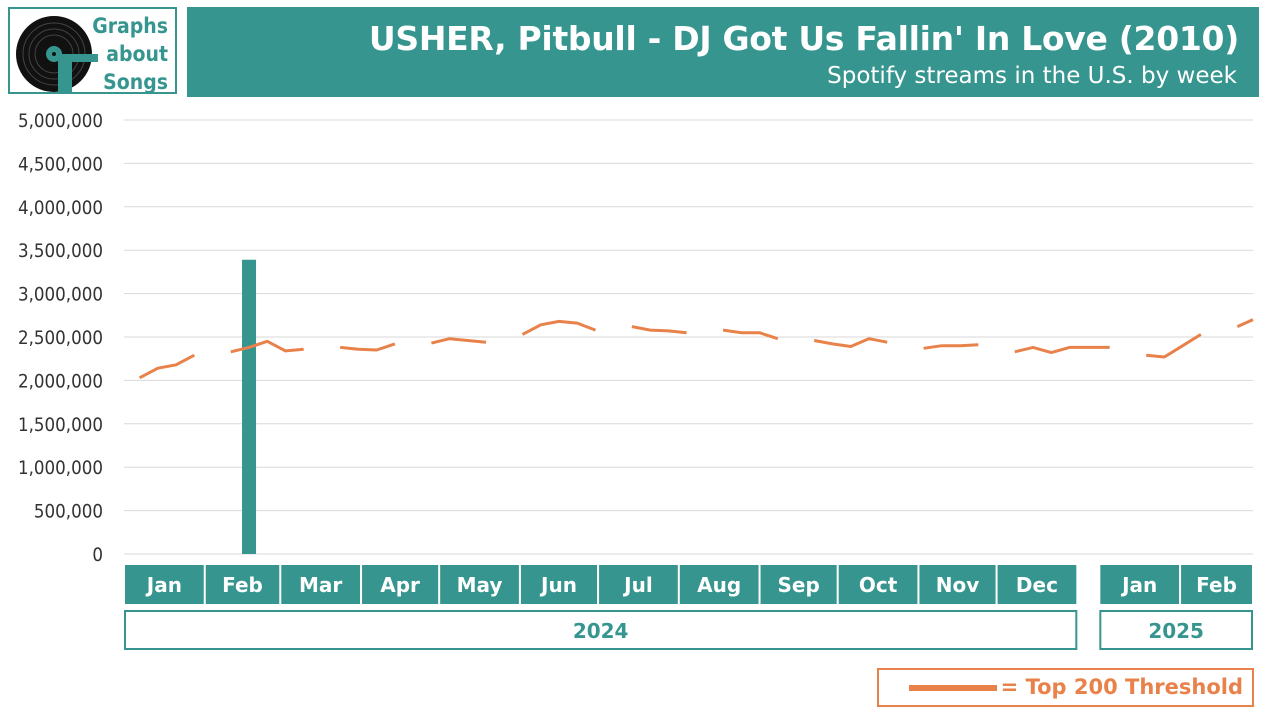 The height and width of the screenshot is (720, 1280). I want to click on logo-line-1: Graphs, so click(130, 26).